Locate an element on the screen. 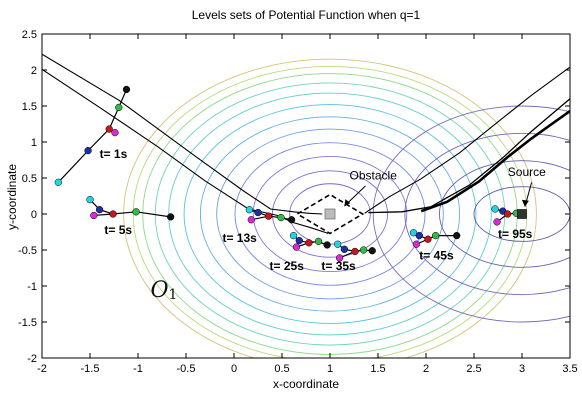  source-marker is located at coordinates (522, 214).